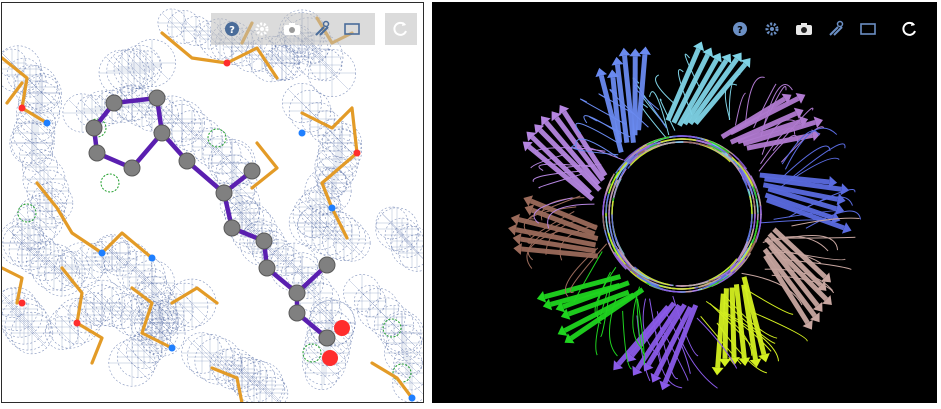 The image size is (941, 409). I want to click on barrel-strand, so click(682, 214).